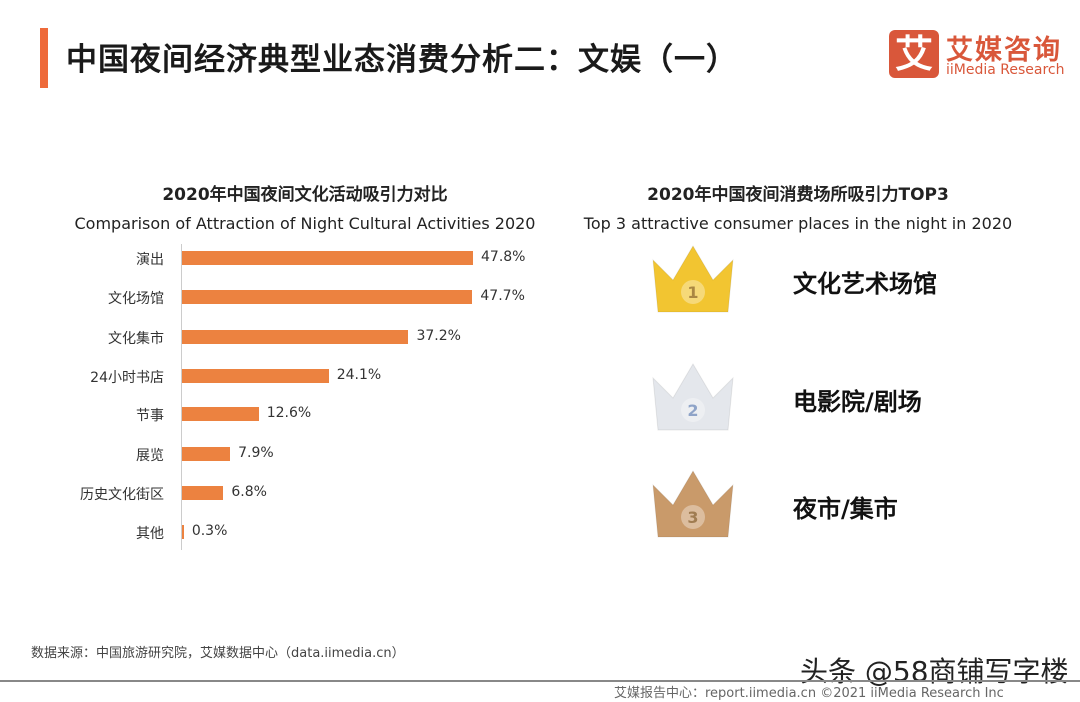 The image size is (1080, 702). I want to click on chart-title: 2020年中国夜间文化活动吸引力对比, so click(305, 195).